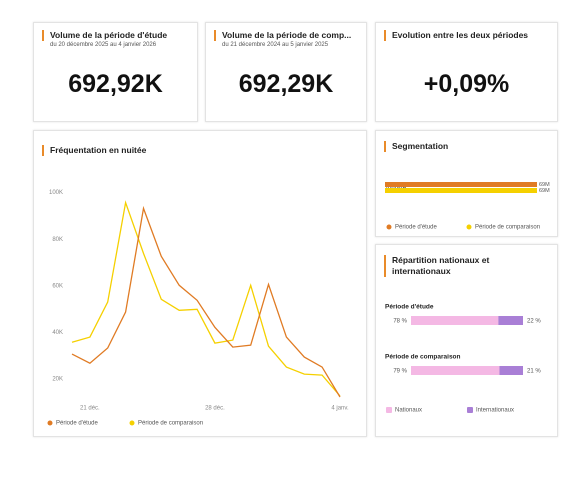  What do you see at coordinates (448, 266) in the screenshot?
I see `chart-title: Répartition nationaux et internationaux` at bounding box center [448, 266].